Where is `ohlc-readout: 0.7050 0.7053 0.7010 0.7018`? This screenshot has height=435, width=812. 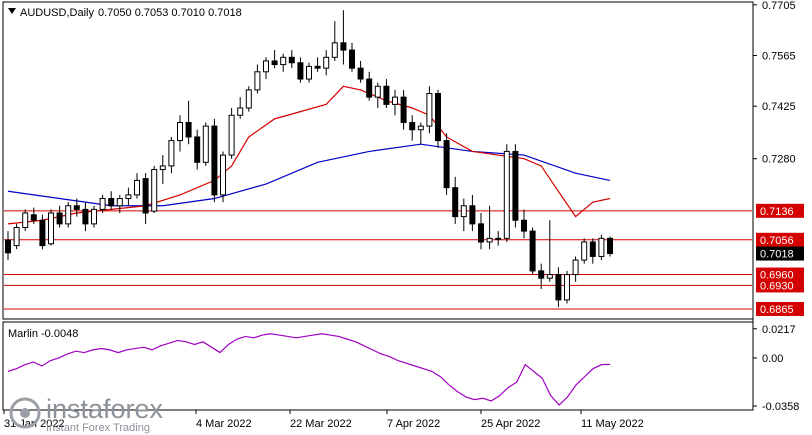 ohlc-readout: 0.7050 0.7053 0.7010 0.7018 is located at coordinates (170, 13).